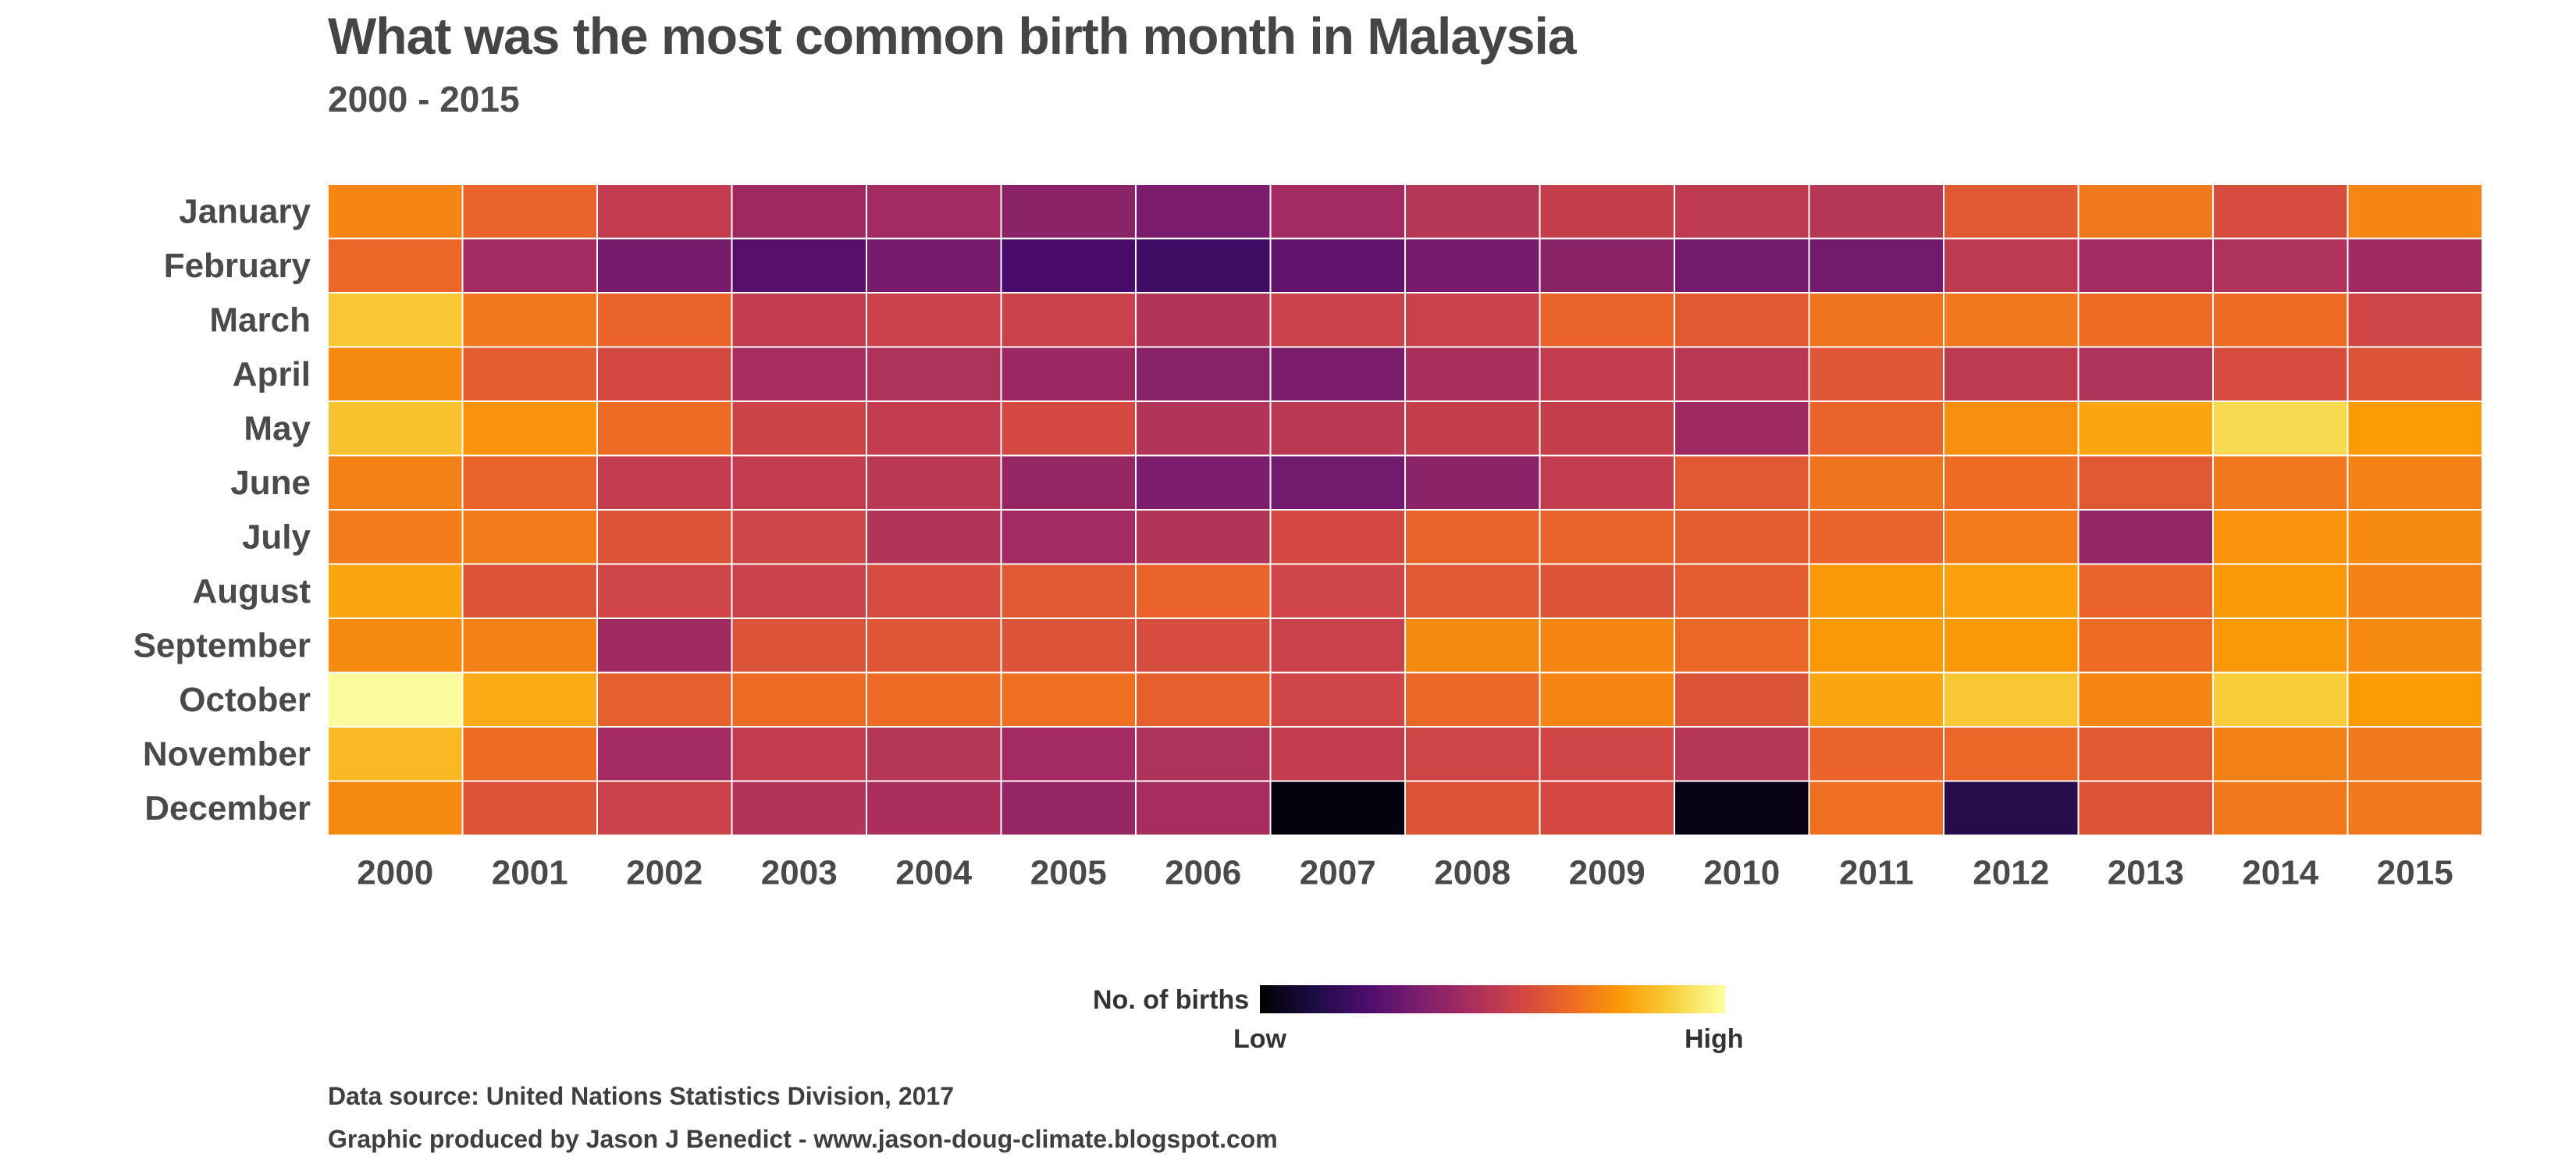  I want to click on year-tick-label: 2000, so click(395, 873).